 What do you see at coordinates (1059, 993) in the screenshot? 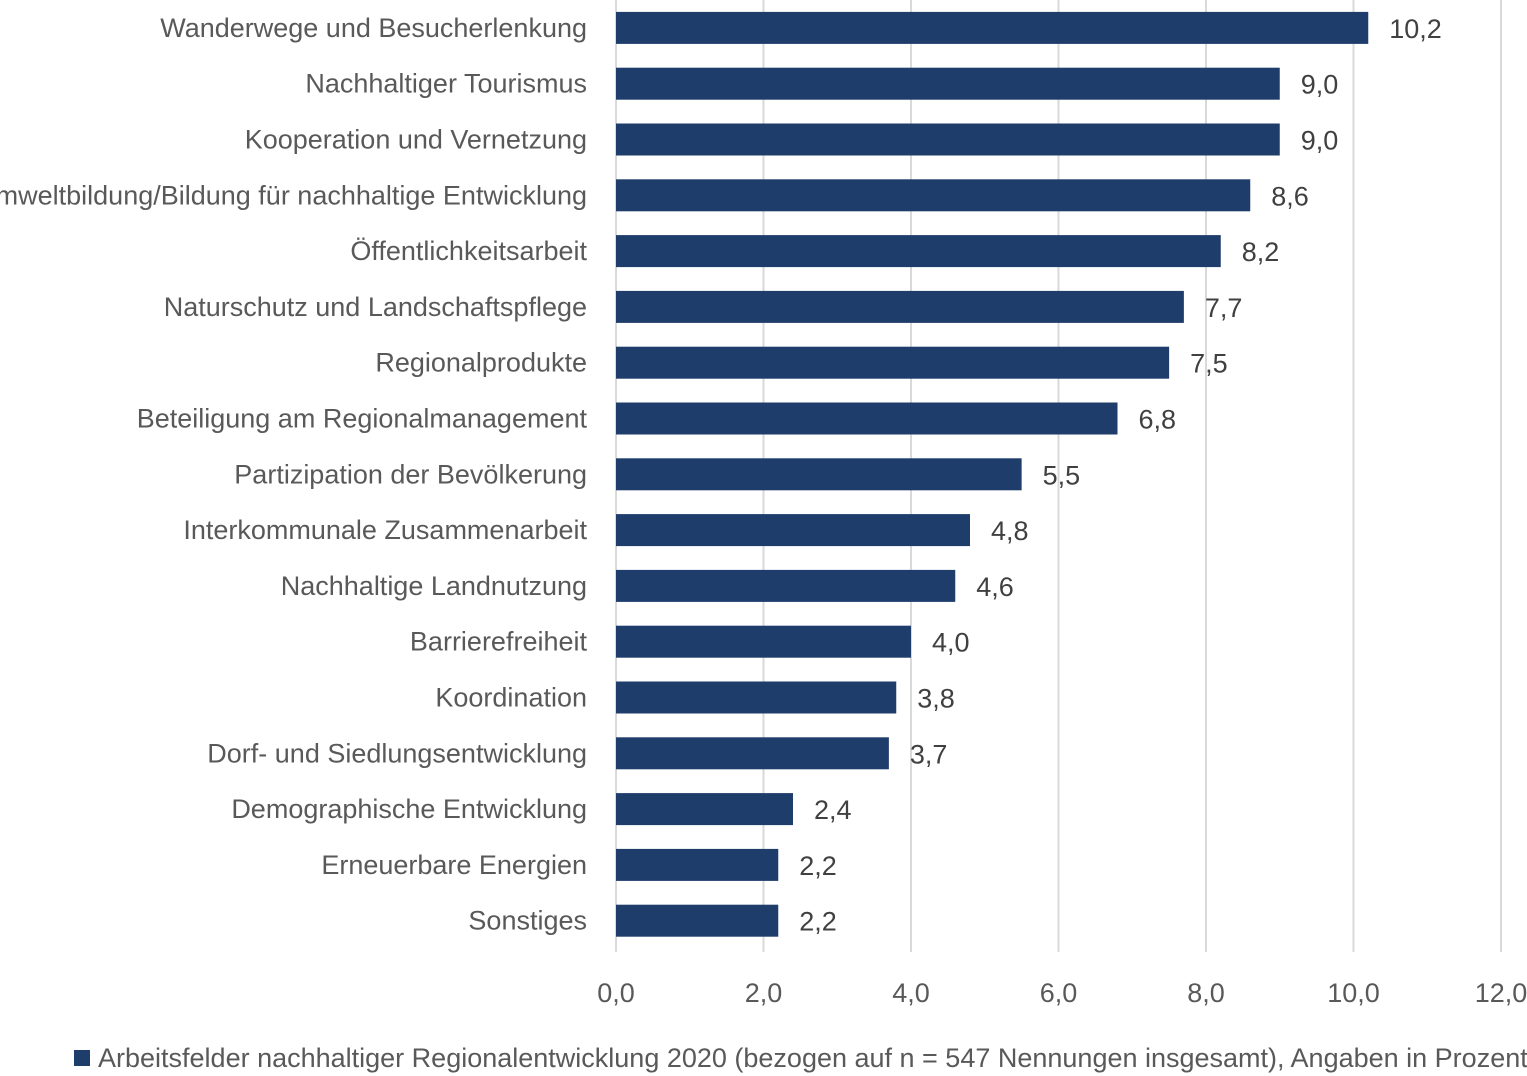
I see `x-tick-label: 6,0` at bounding box center [1059, 993].